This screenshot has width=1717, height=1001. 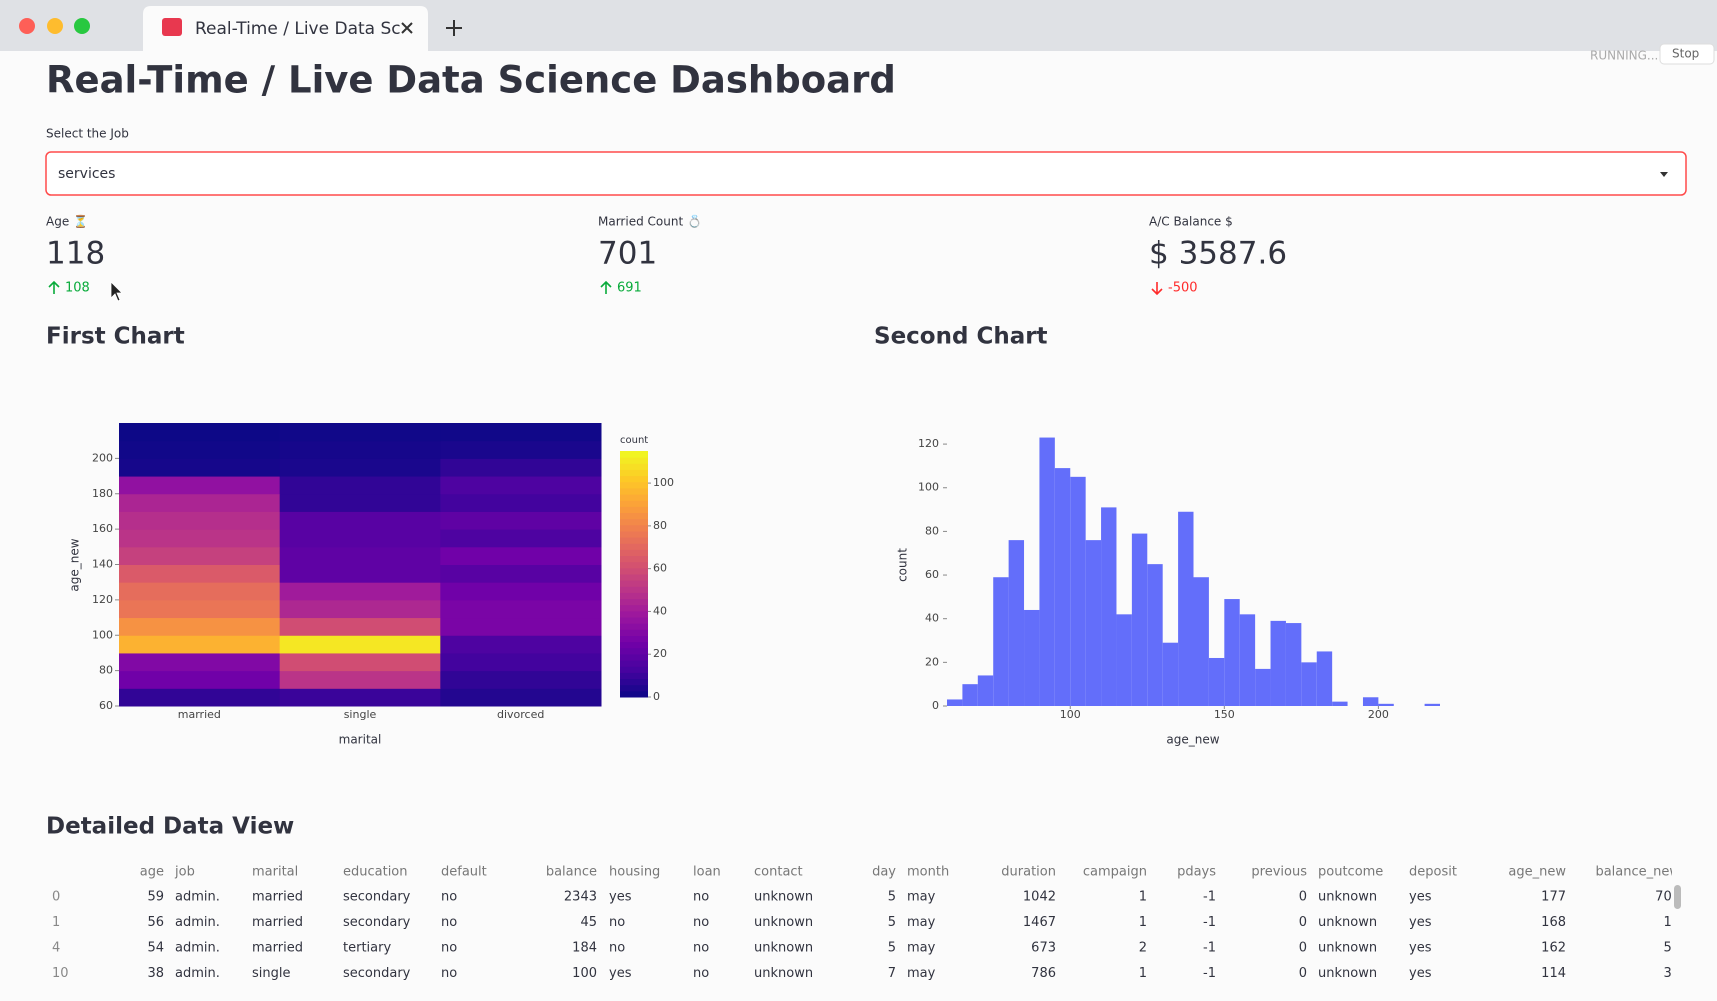 I want to click on job-select, so click(x=866, y=173).